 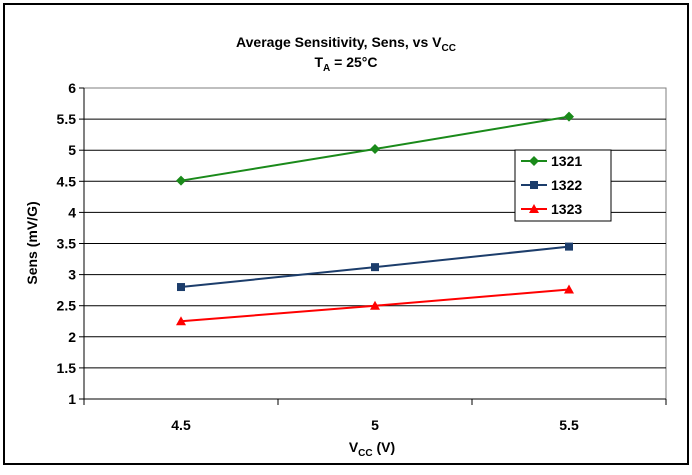 What do you see at coordinates (326, 68) in the screenshot?
I see `chart-subtitle-sub: A` at bounding box center [326, 68].